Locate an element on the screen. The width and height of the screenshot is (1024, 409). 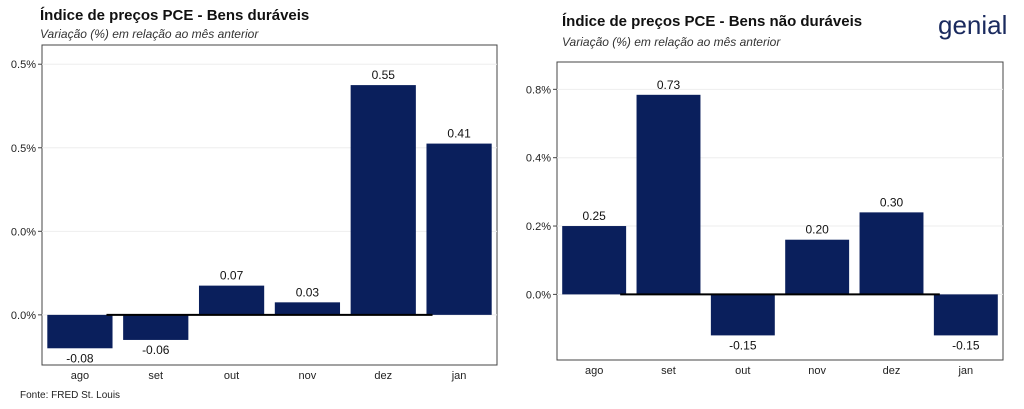
y-tick-label: 0.8% is located at coordinates (538, 90).